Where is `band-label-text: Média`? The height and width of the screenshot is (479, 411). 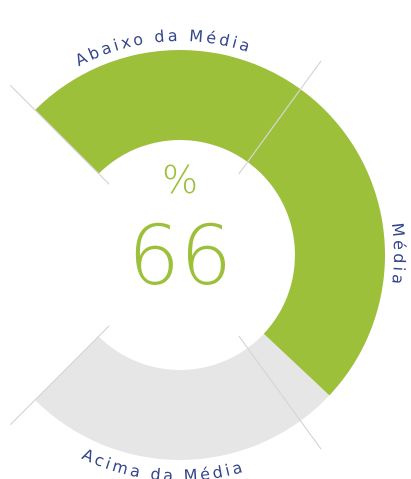
band-label-text: Média is located at coordinates (398, 255).